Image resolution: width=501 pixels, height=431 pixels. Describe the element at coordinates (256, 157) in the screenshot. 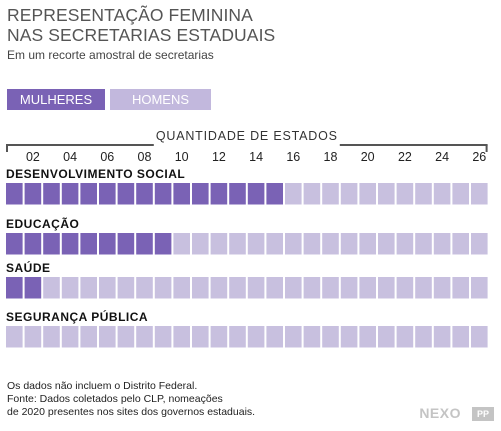

I see `x-tick-label: 14` at that location.